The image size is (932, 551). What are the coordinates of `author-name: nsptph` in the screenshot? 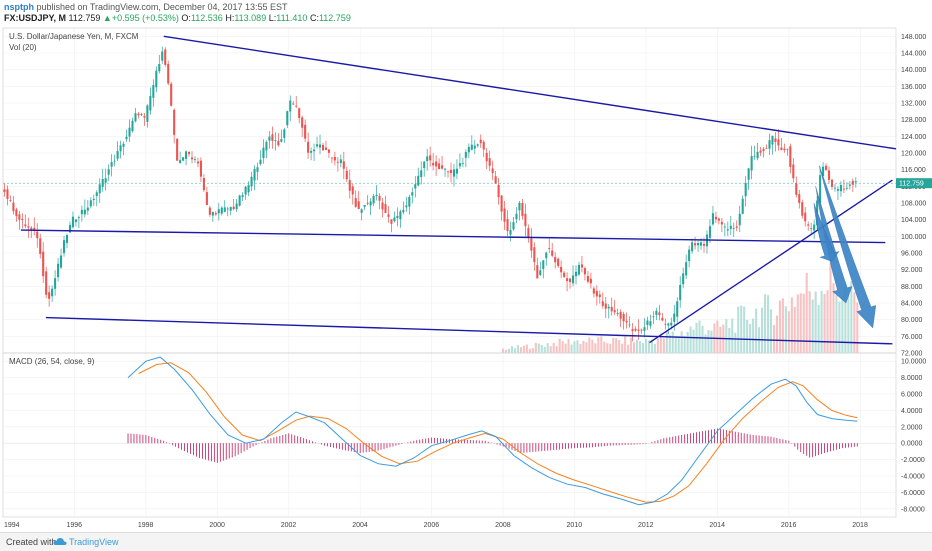 It's located at (19, 7).